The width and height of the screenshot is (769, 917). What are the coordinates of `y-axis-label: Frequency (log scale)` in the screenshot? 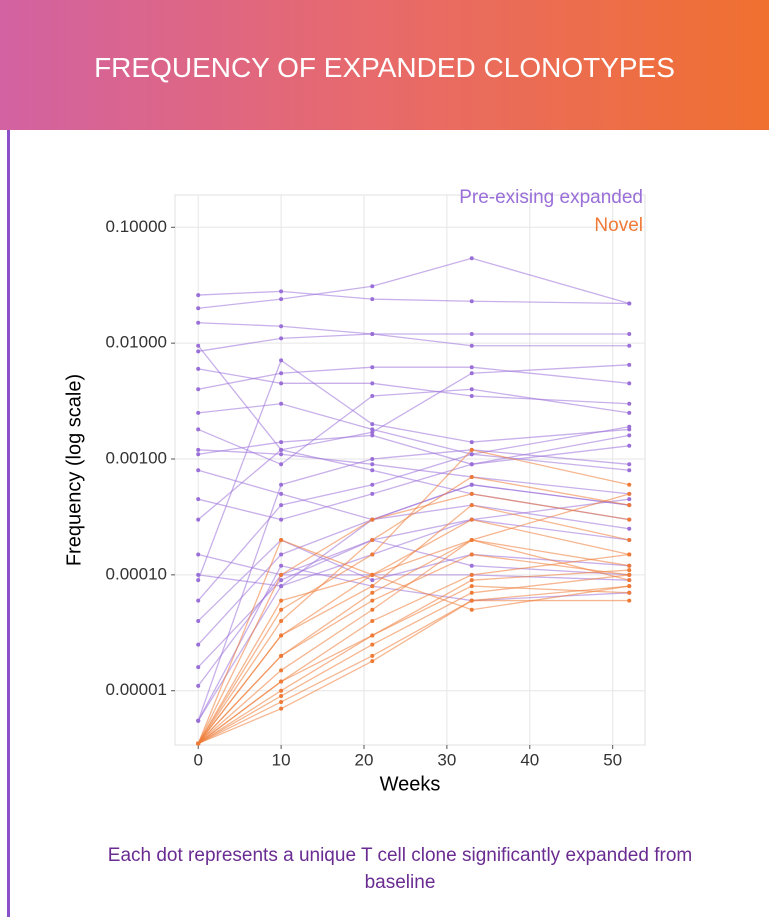 It's located at (74, 470).